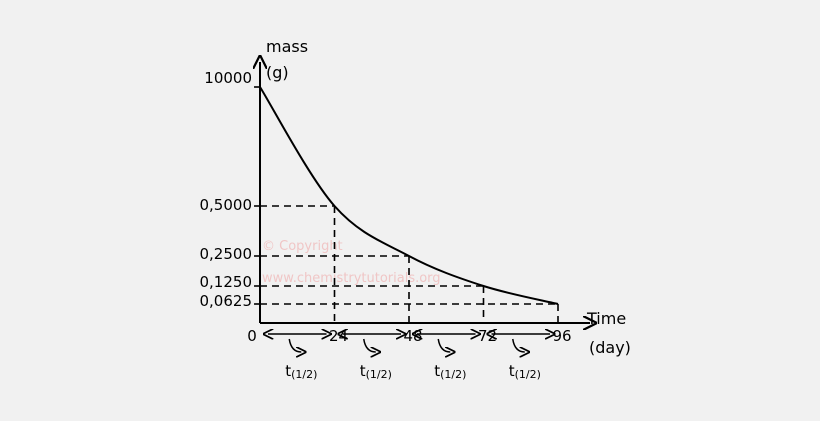  What do you see at coordinates (228, 78) in the screenshot?
I see `y-tick-label: 10000` at bounding box center [228, 78].